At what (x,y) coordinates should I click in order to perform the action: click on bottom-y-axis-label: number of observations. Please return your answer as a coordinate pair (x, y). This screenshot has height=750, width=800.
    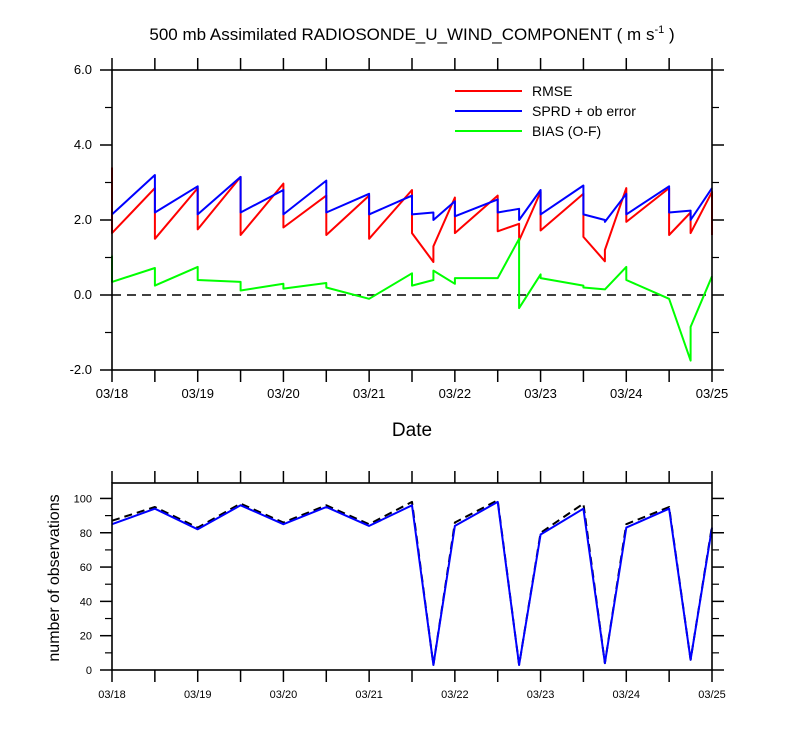
    Looking at the image, I should click on (54, 577).